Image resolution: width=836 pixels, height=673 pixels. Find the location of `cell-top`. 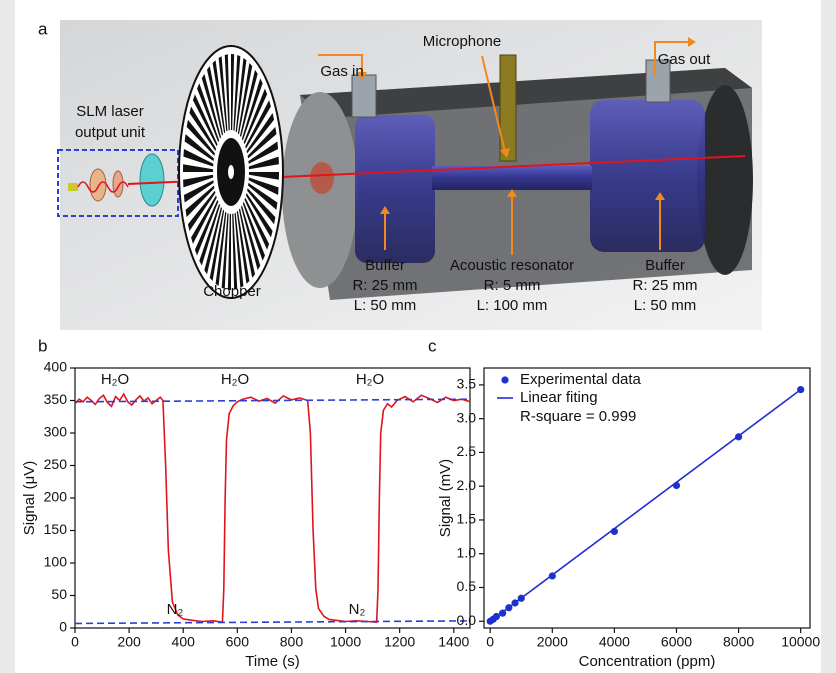

cell-top is located at coordinates (526, 93).